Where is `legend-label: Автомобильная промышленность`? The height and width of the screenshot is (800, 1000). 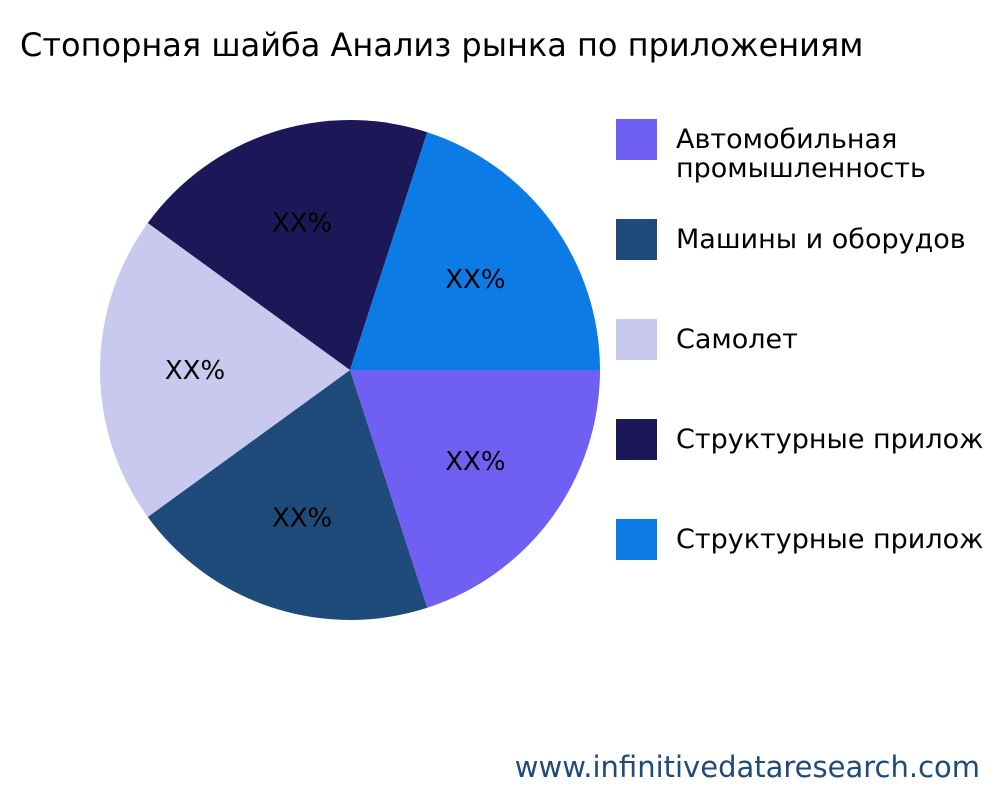
legend-label: Автомобильная промышленность is located at coordinates (801, 154).